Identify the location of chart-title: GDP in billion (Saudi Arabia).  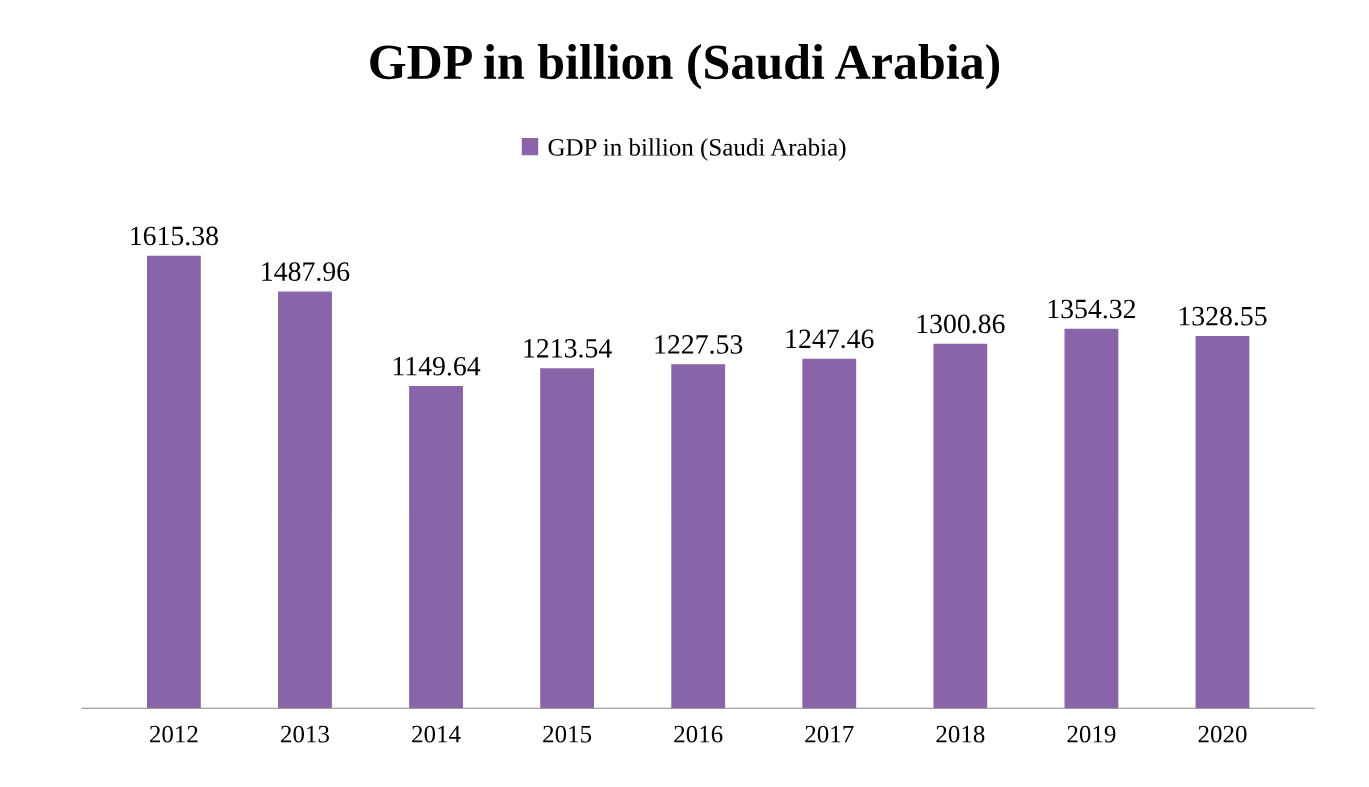
(685, 67).